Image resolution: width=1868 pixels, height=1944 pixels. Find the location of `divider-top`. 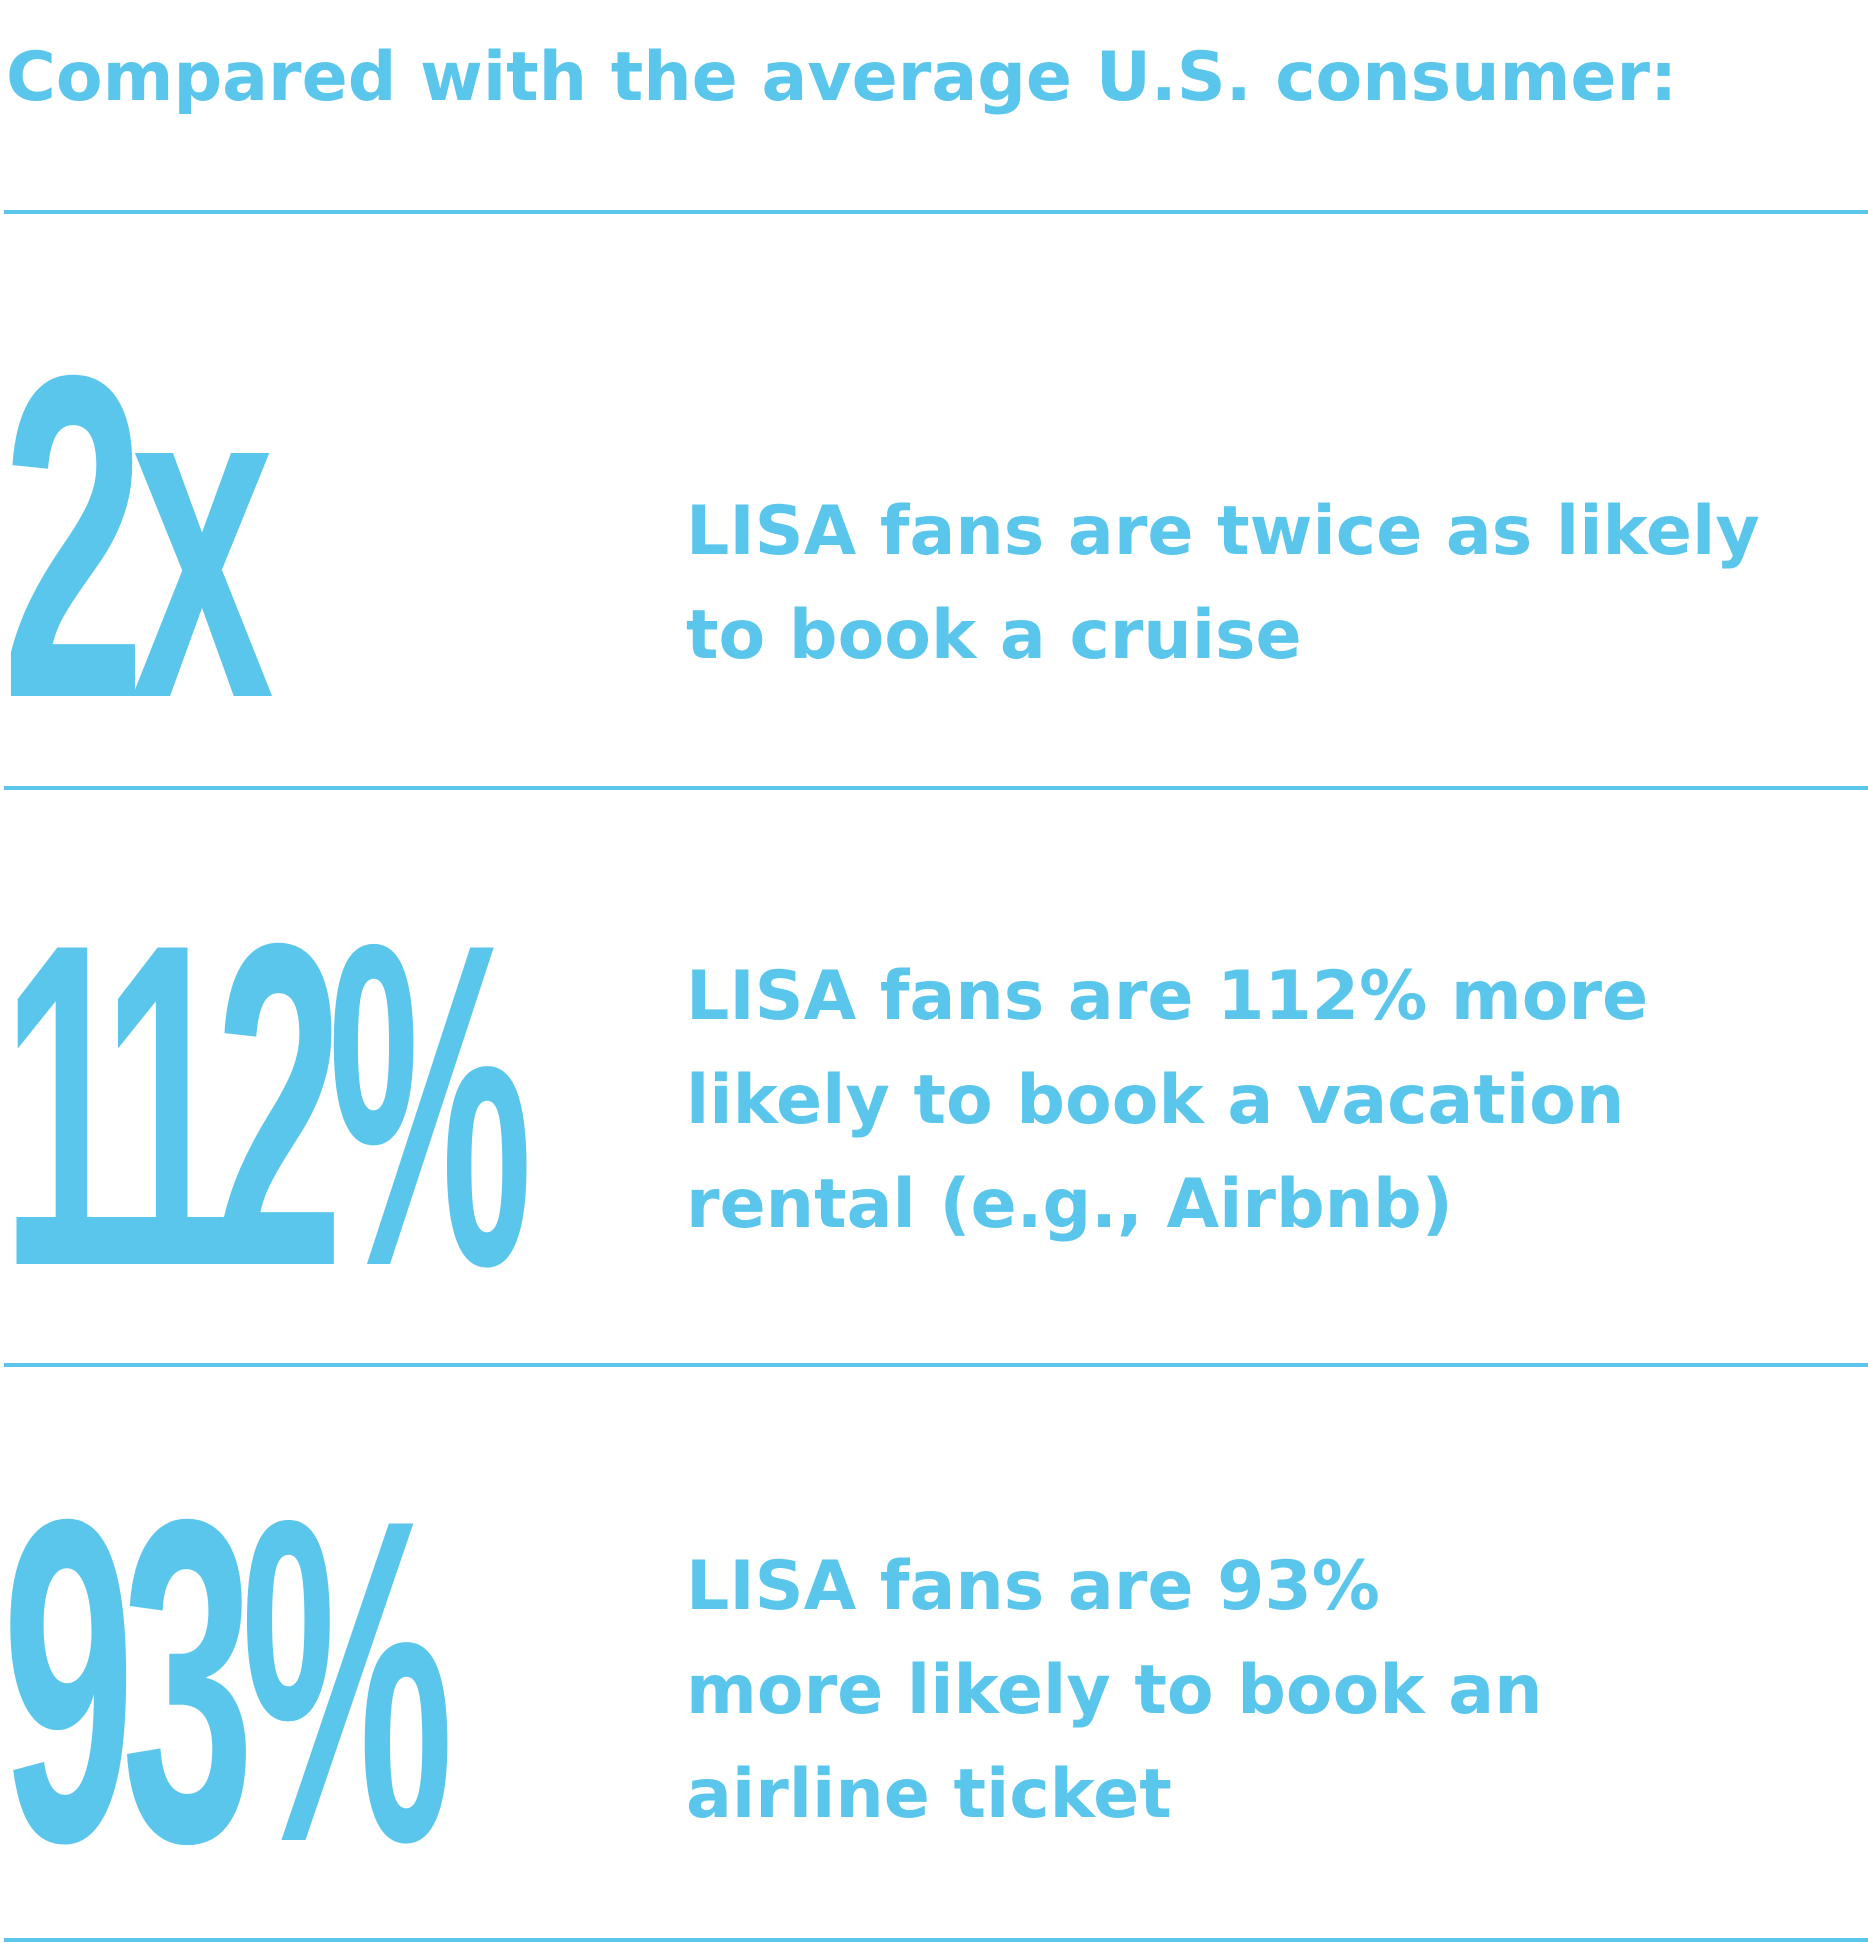

divider-top is located at coordinates (936, 212).